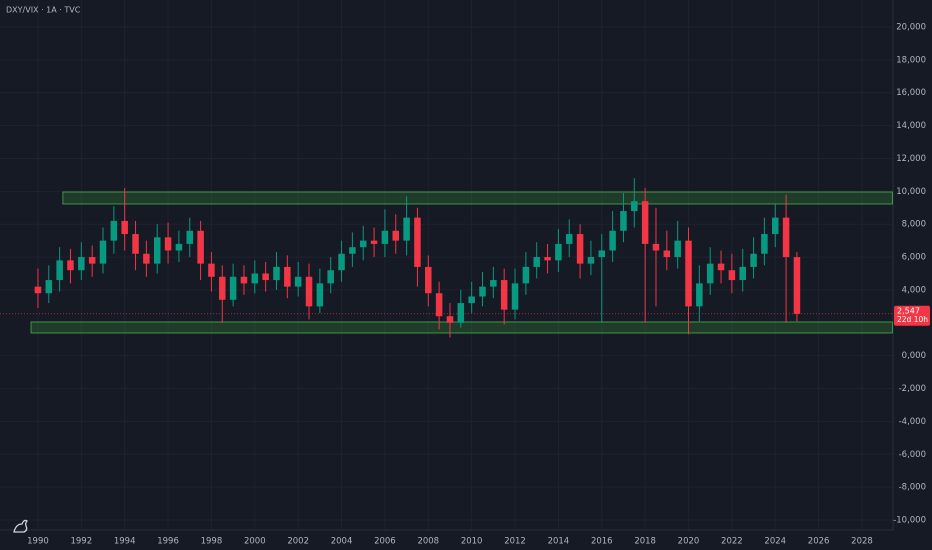 The height and width of the screenshot is (550, 932). What do you see at coordinates (912, 389) in the screenshot?
I see `y-tick-label: -2,000` at bounding box center [912, 389].